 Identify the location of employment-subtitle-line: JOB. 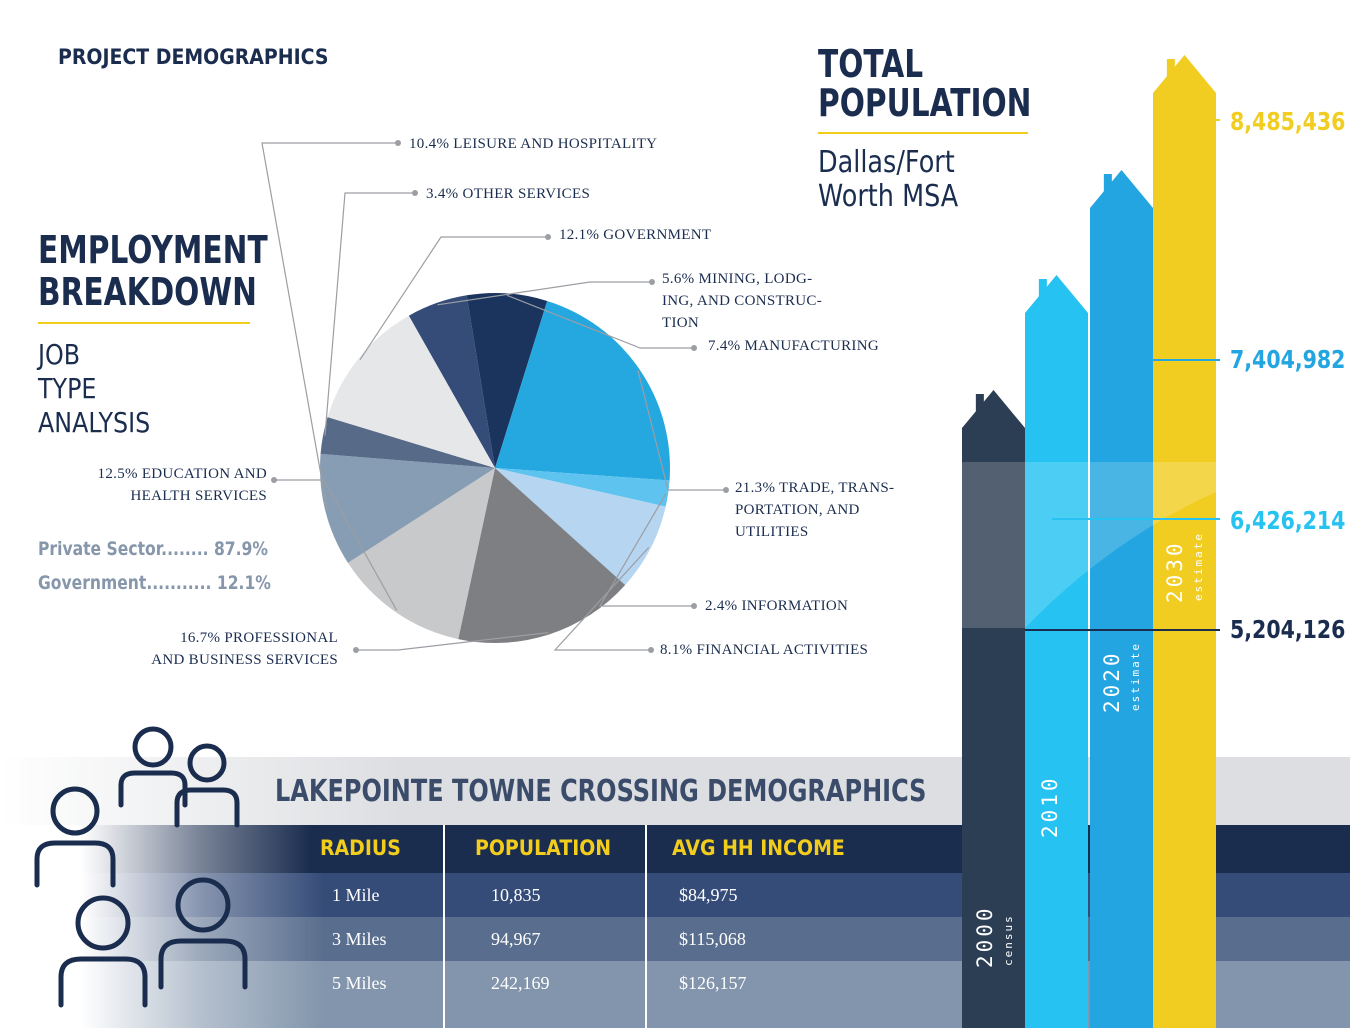
(59, 354).